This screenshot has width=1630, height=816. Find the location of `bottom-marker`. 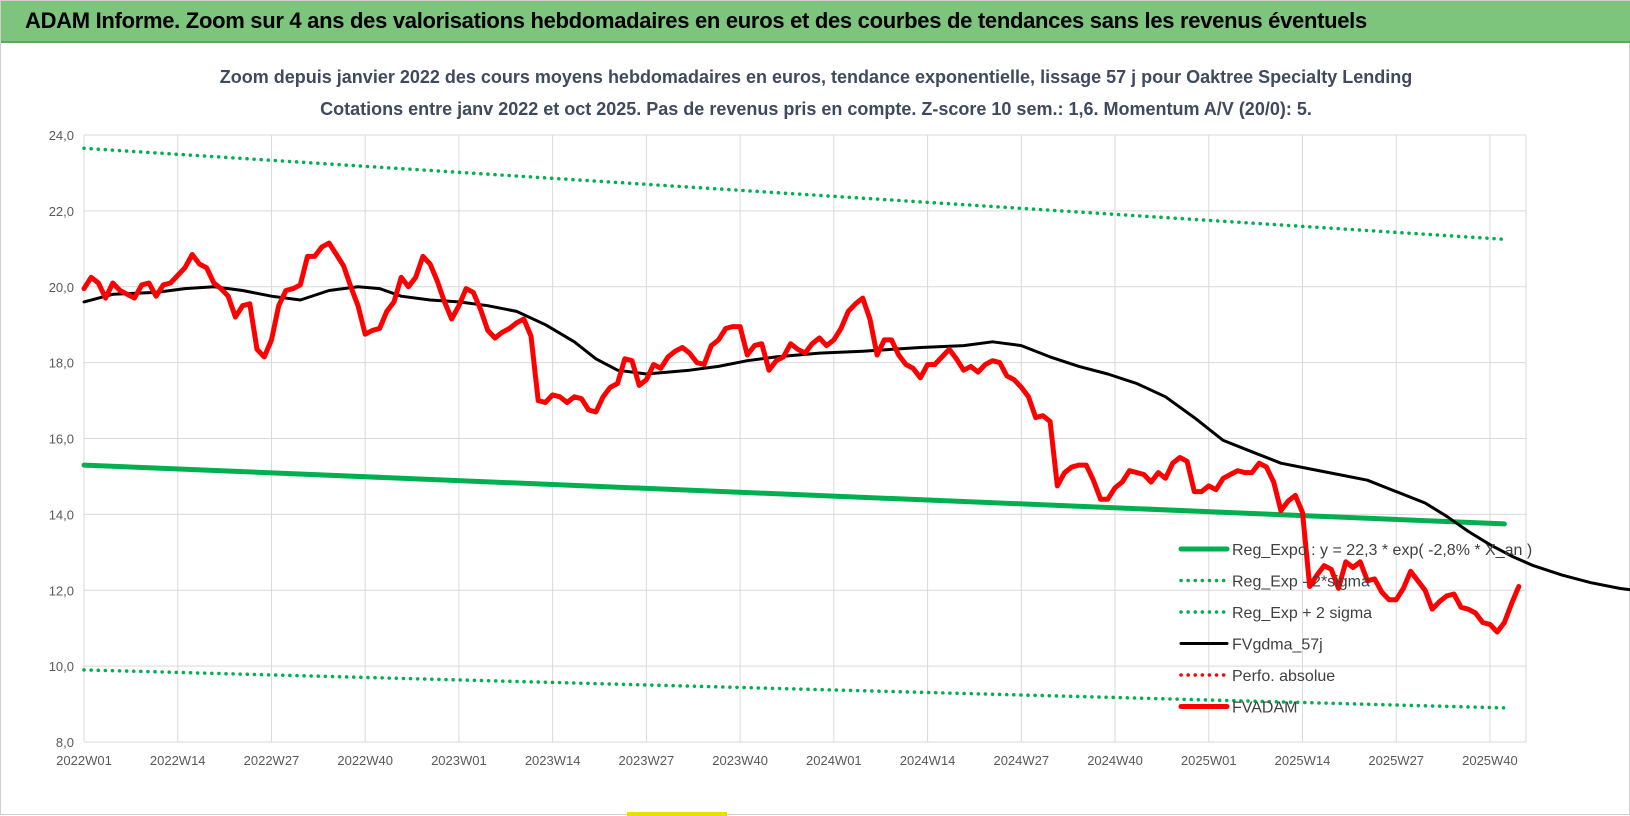

bottom-marker is located at coordinates (677, 814).